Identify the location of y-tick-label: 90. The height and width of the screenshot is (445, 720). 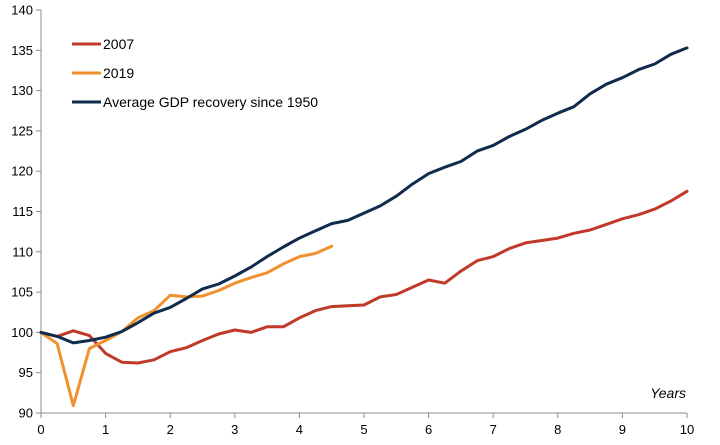
(26, 413).